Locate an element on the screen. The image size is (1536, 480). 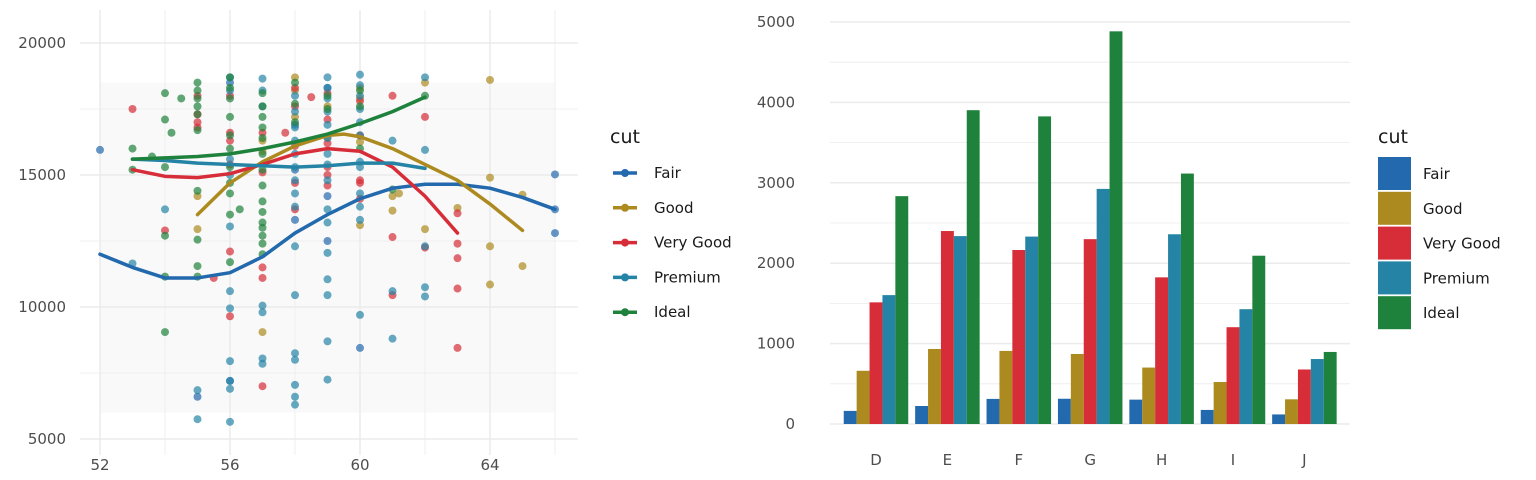
x-tick-label: 64 is located at coordinates (489, 465).